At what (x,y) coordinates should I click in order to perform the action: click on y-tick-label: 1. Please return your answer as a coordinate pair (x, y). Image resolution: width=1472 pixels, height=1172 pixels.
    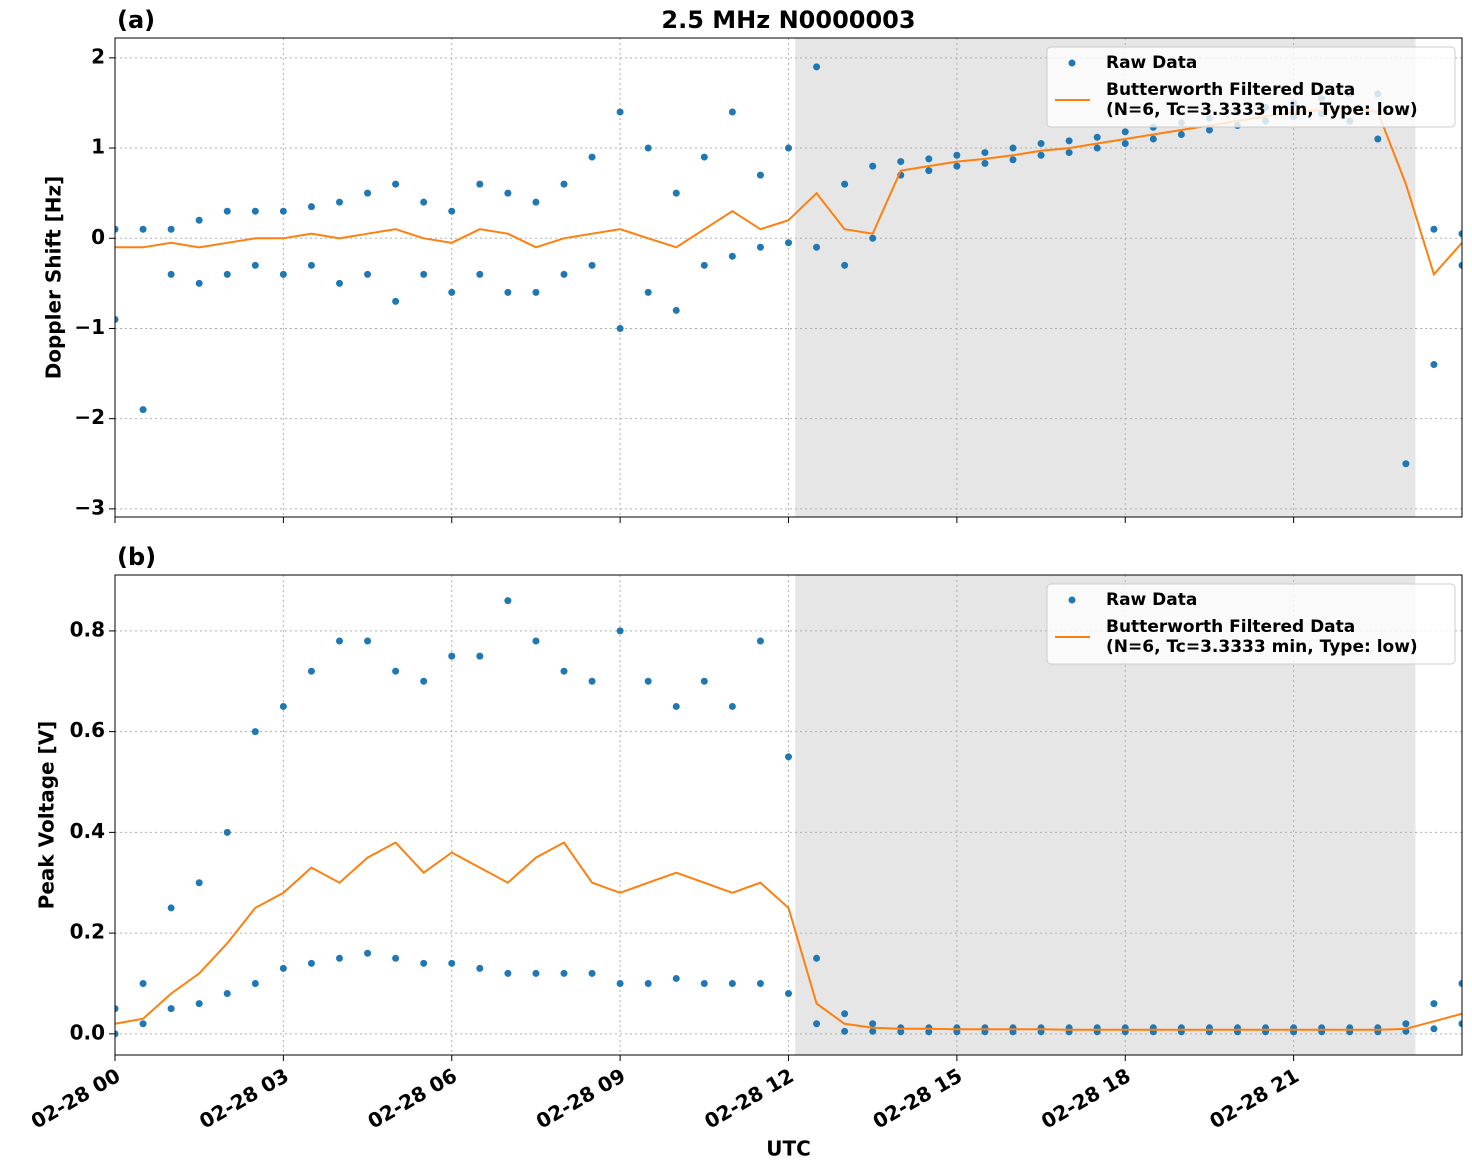
    Looking at the image, I should click on (98, 147).